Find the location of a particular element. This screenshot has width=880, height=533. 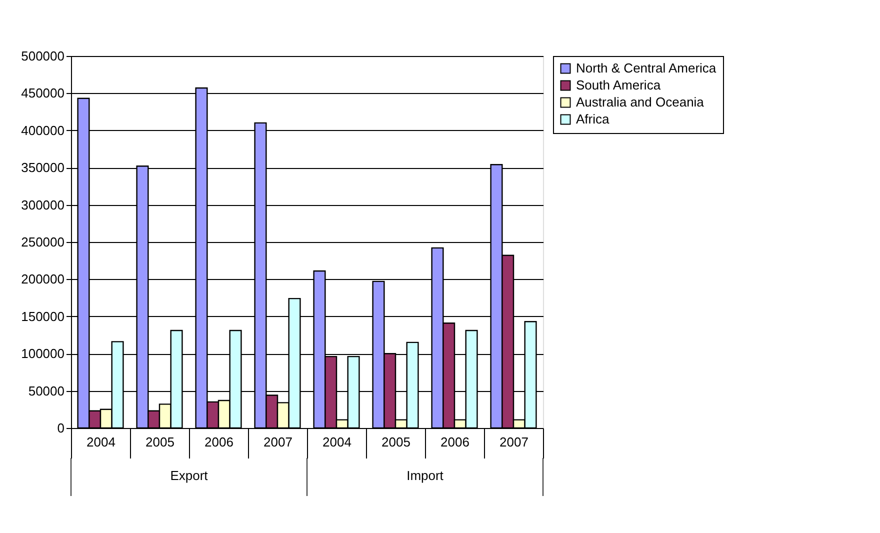

y-tick-label: 200000 is located at coordinates (42, 279).